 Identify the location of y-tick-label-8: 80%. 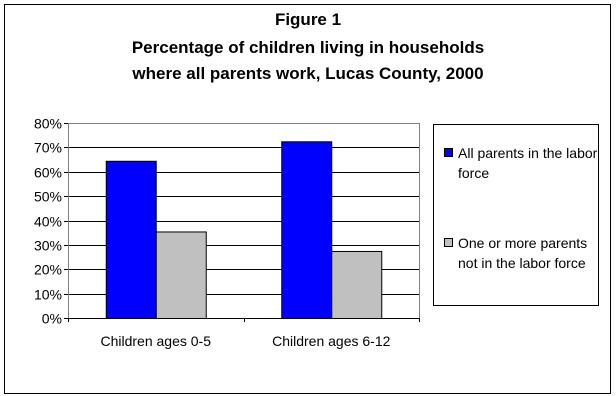
(48, 124).